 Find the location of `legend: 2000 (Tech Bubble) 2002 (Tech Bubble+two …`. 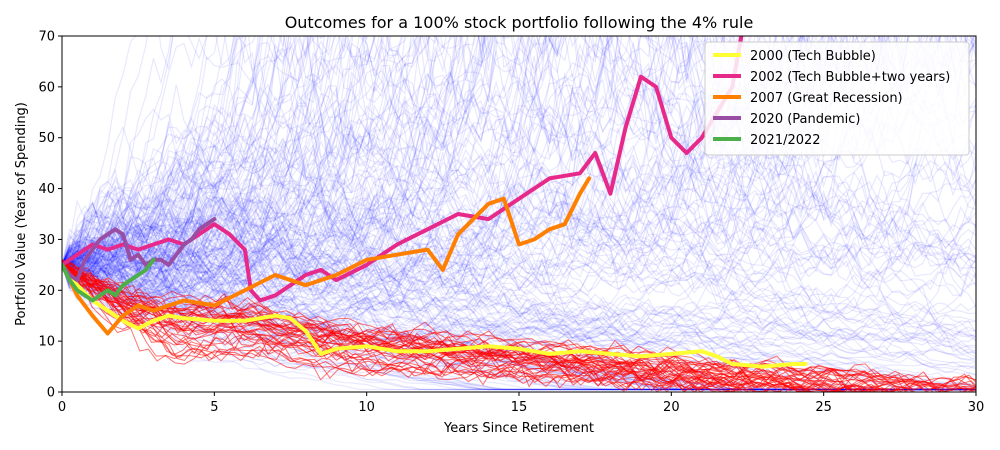

legend: 2000 (Tech Bubble) 2002 (Tech Bubble+two … is located at coordinates (837, 98).